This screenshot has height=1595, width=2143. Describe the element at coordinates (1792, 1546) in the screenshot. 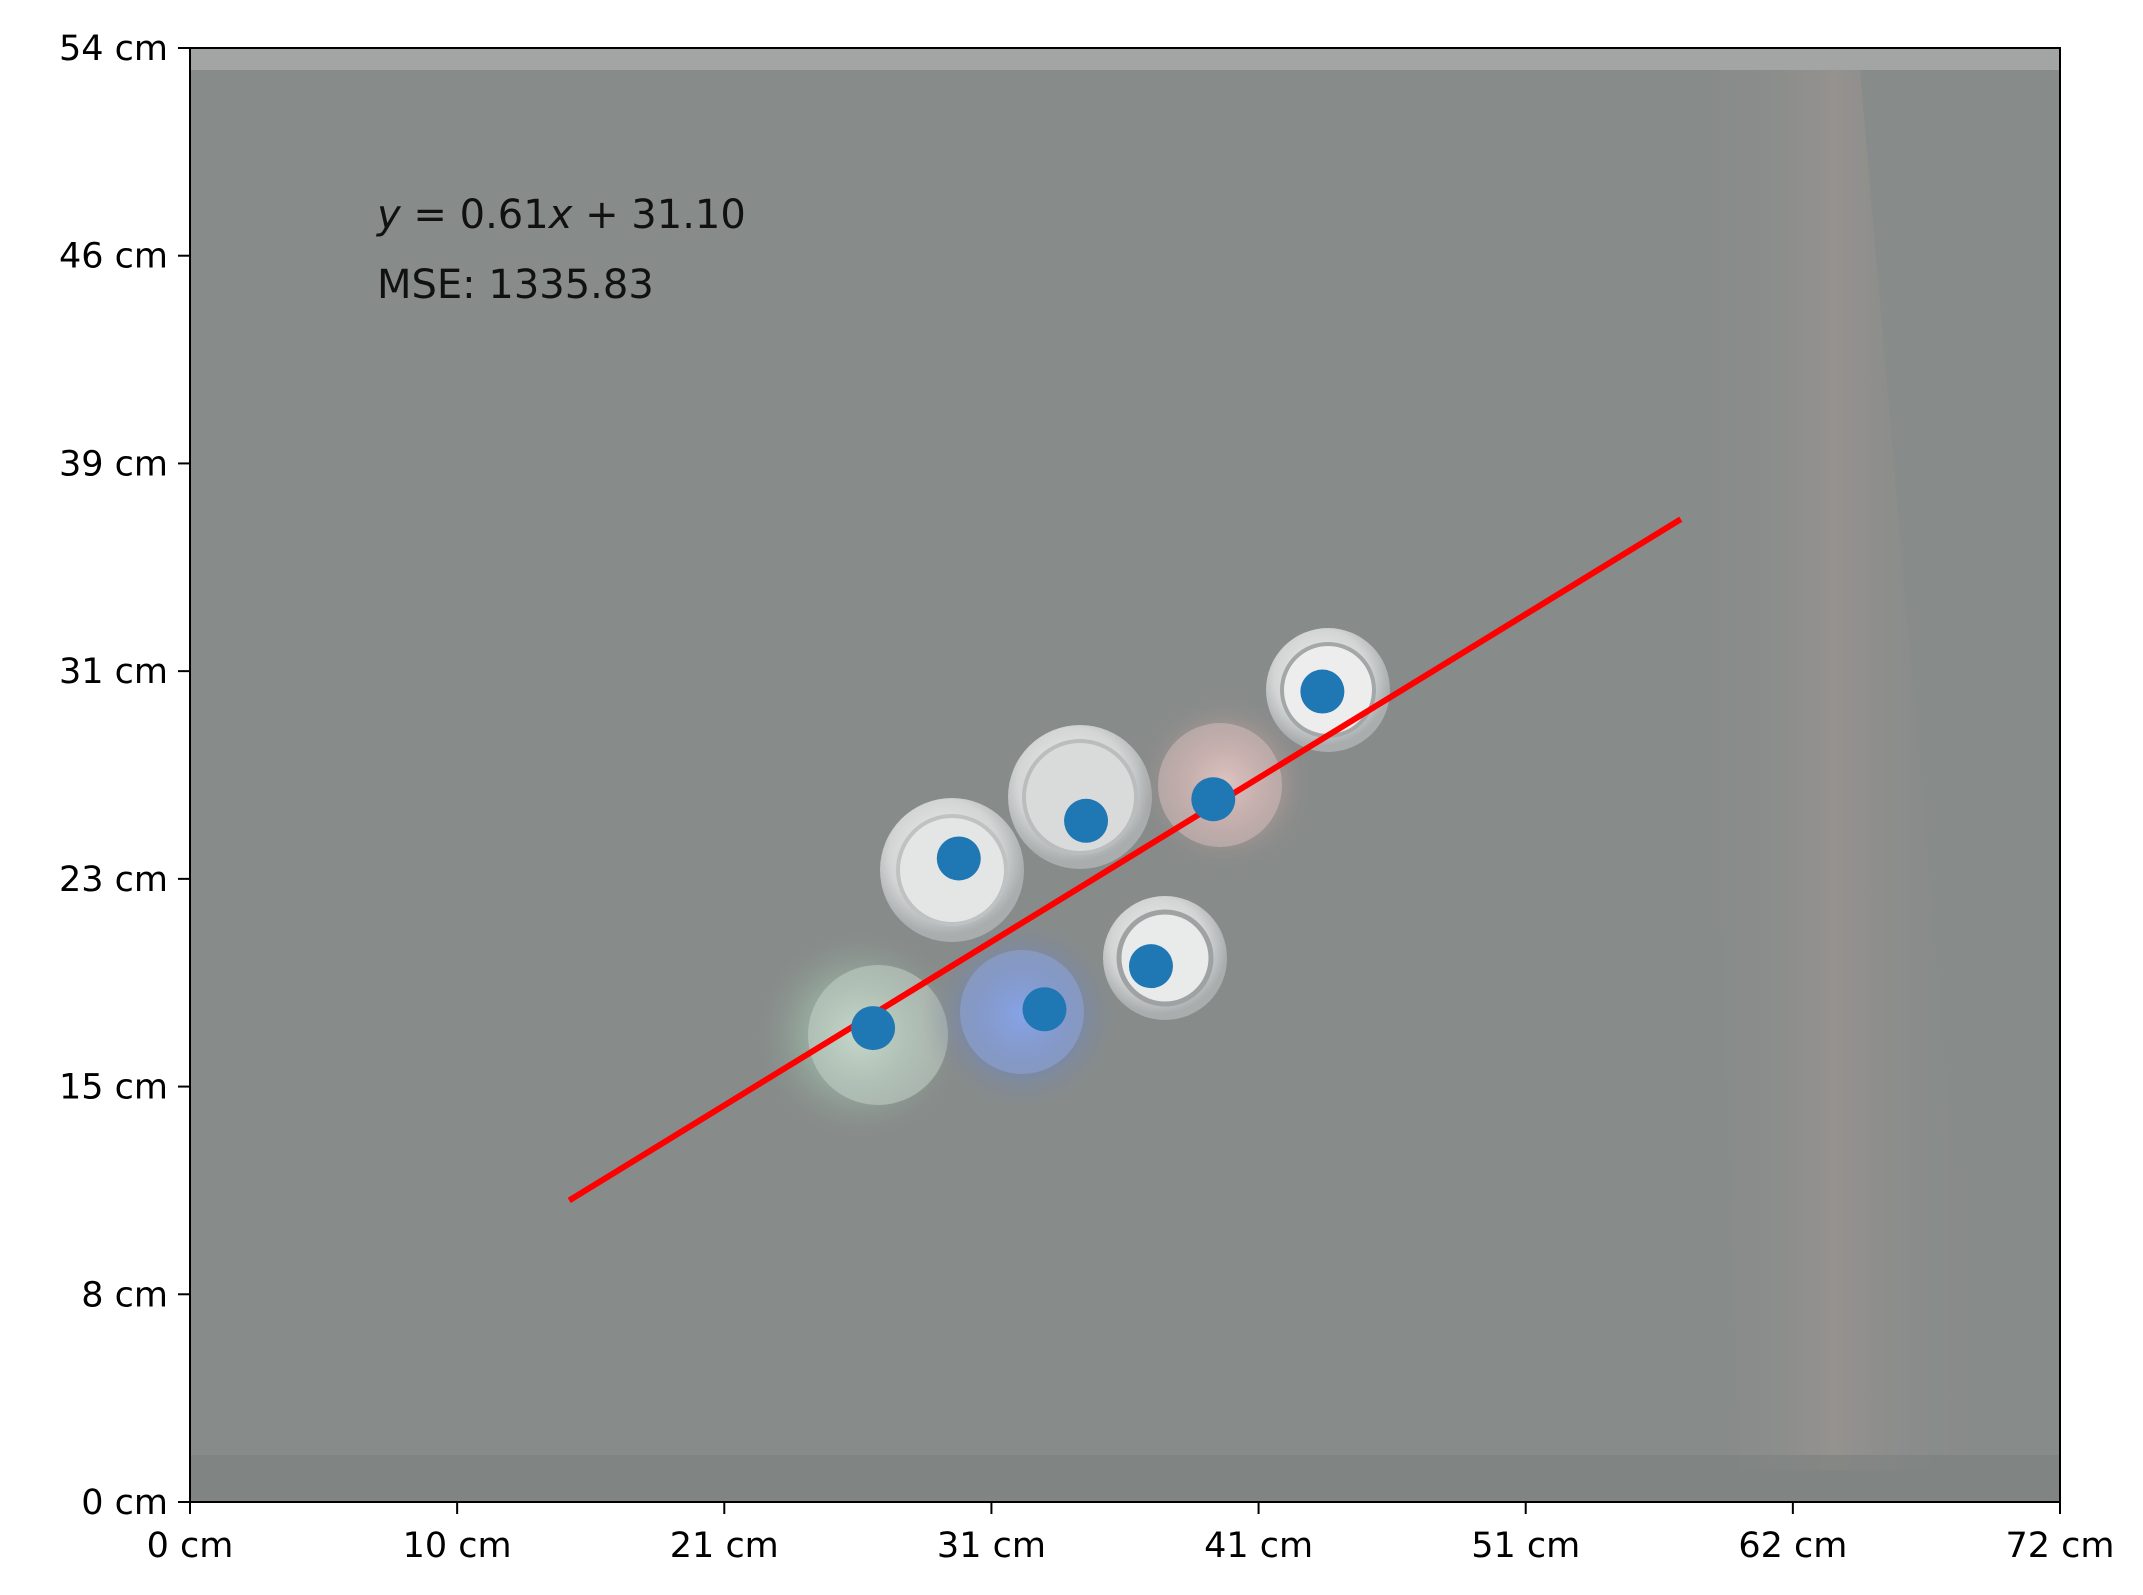

I see `x-tick-label: 62 cm` at that location.